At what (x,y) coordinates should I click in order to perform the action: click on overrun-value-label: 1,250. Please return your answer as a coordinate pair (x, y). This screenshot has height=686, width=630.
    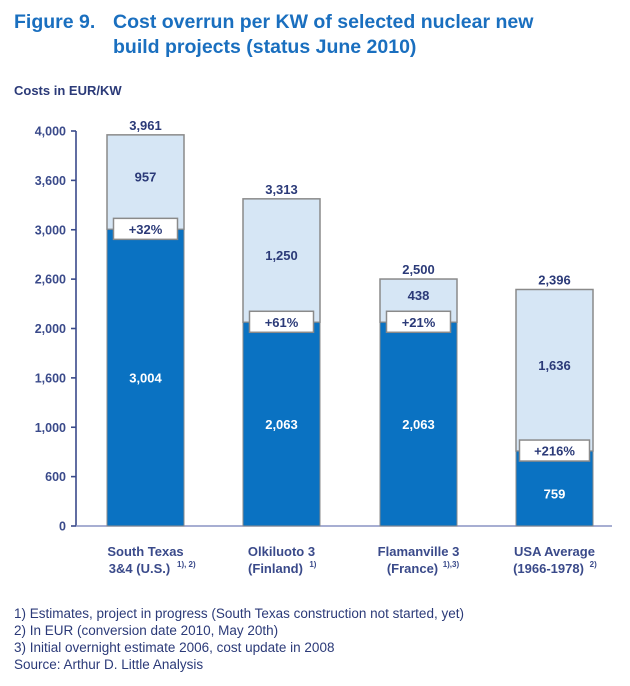
    Looking at the image, I should click on (281, 255).